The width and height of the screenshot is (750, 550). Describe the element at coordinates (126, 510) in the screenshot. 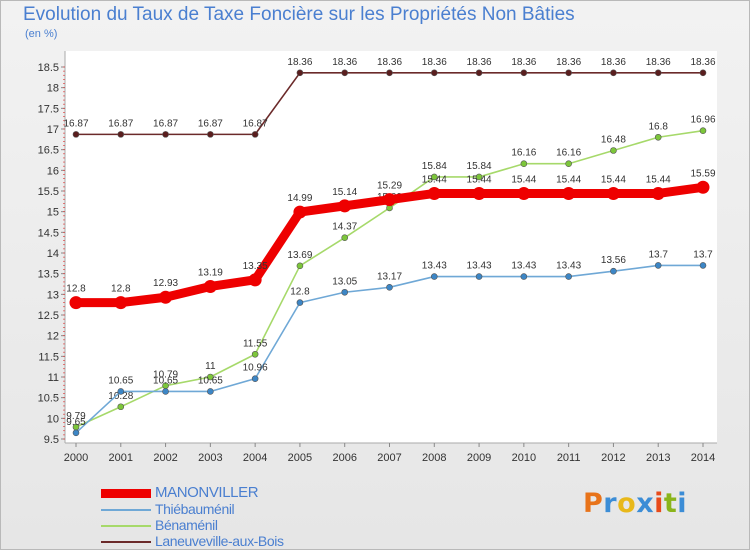

I see `legend-swatch-thiebaumenil` at that location.